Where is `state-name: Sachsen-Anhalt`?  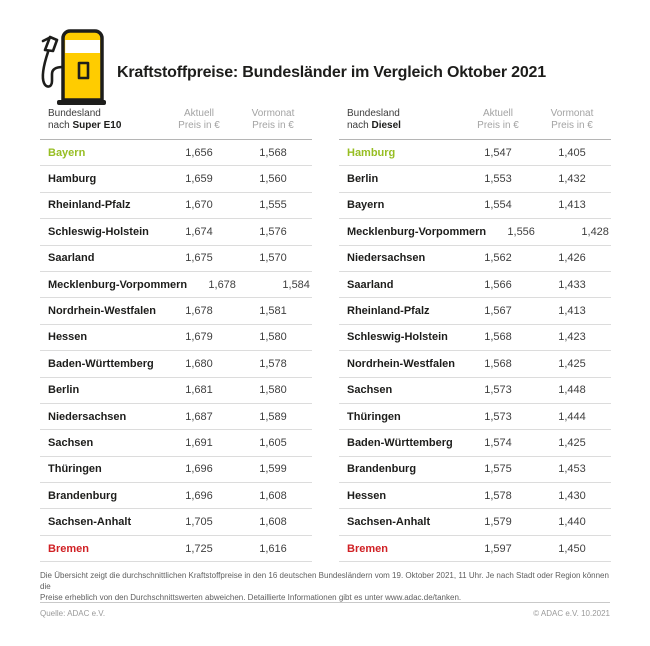
state-name: Sachsen-Anhalt is located at coordinates (389, 522).